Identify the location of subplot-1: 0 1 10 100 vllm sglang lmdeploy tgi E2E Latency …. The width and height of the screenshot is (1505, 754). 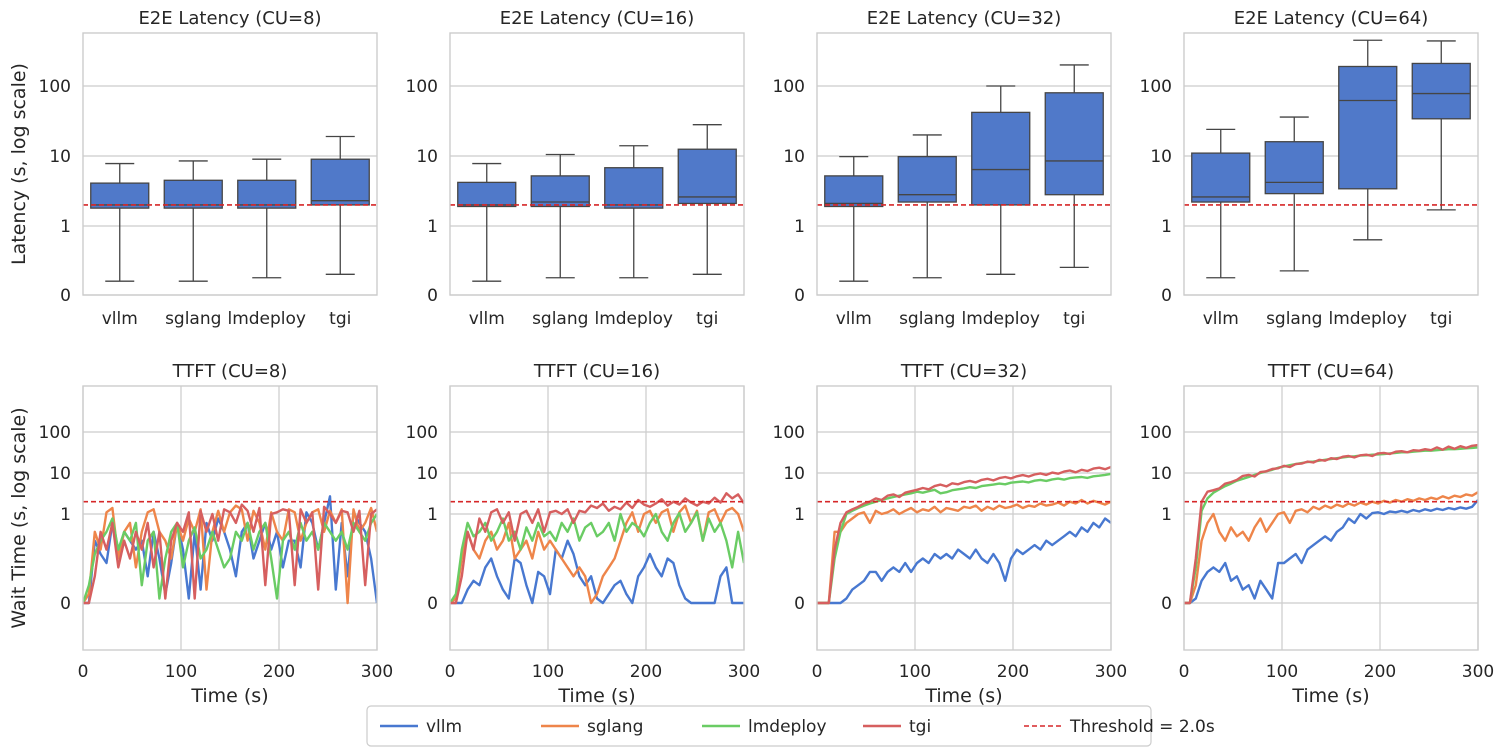
(193, 168).